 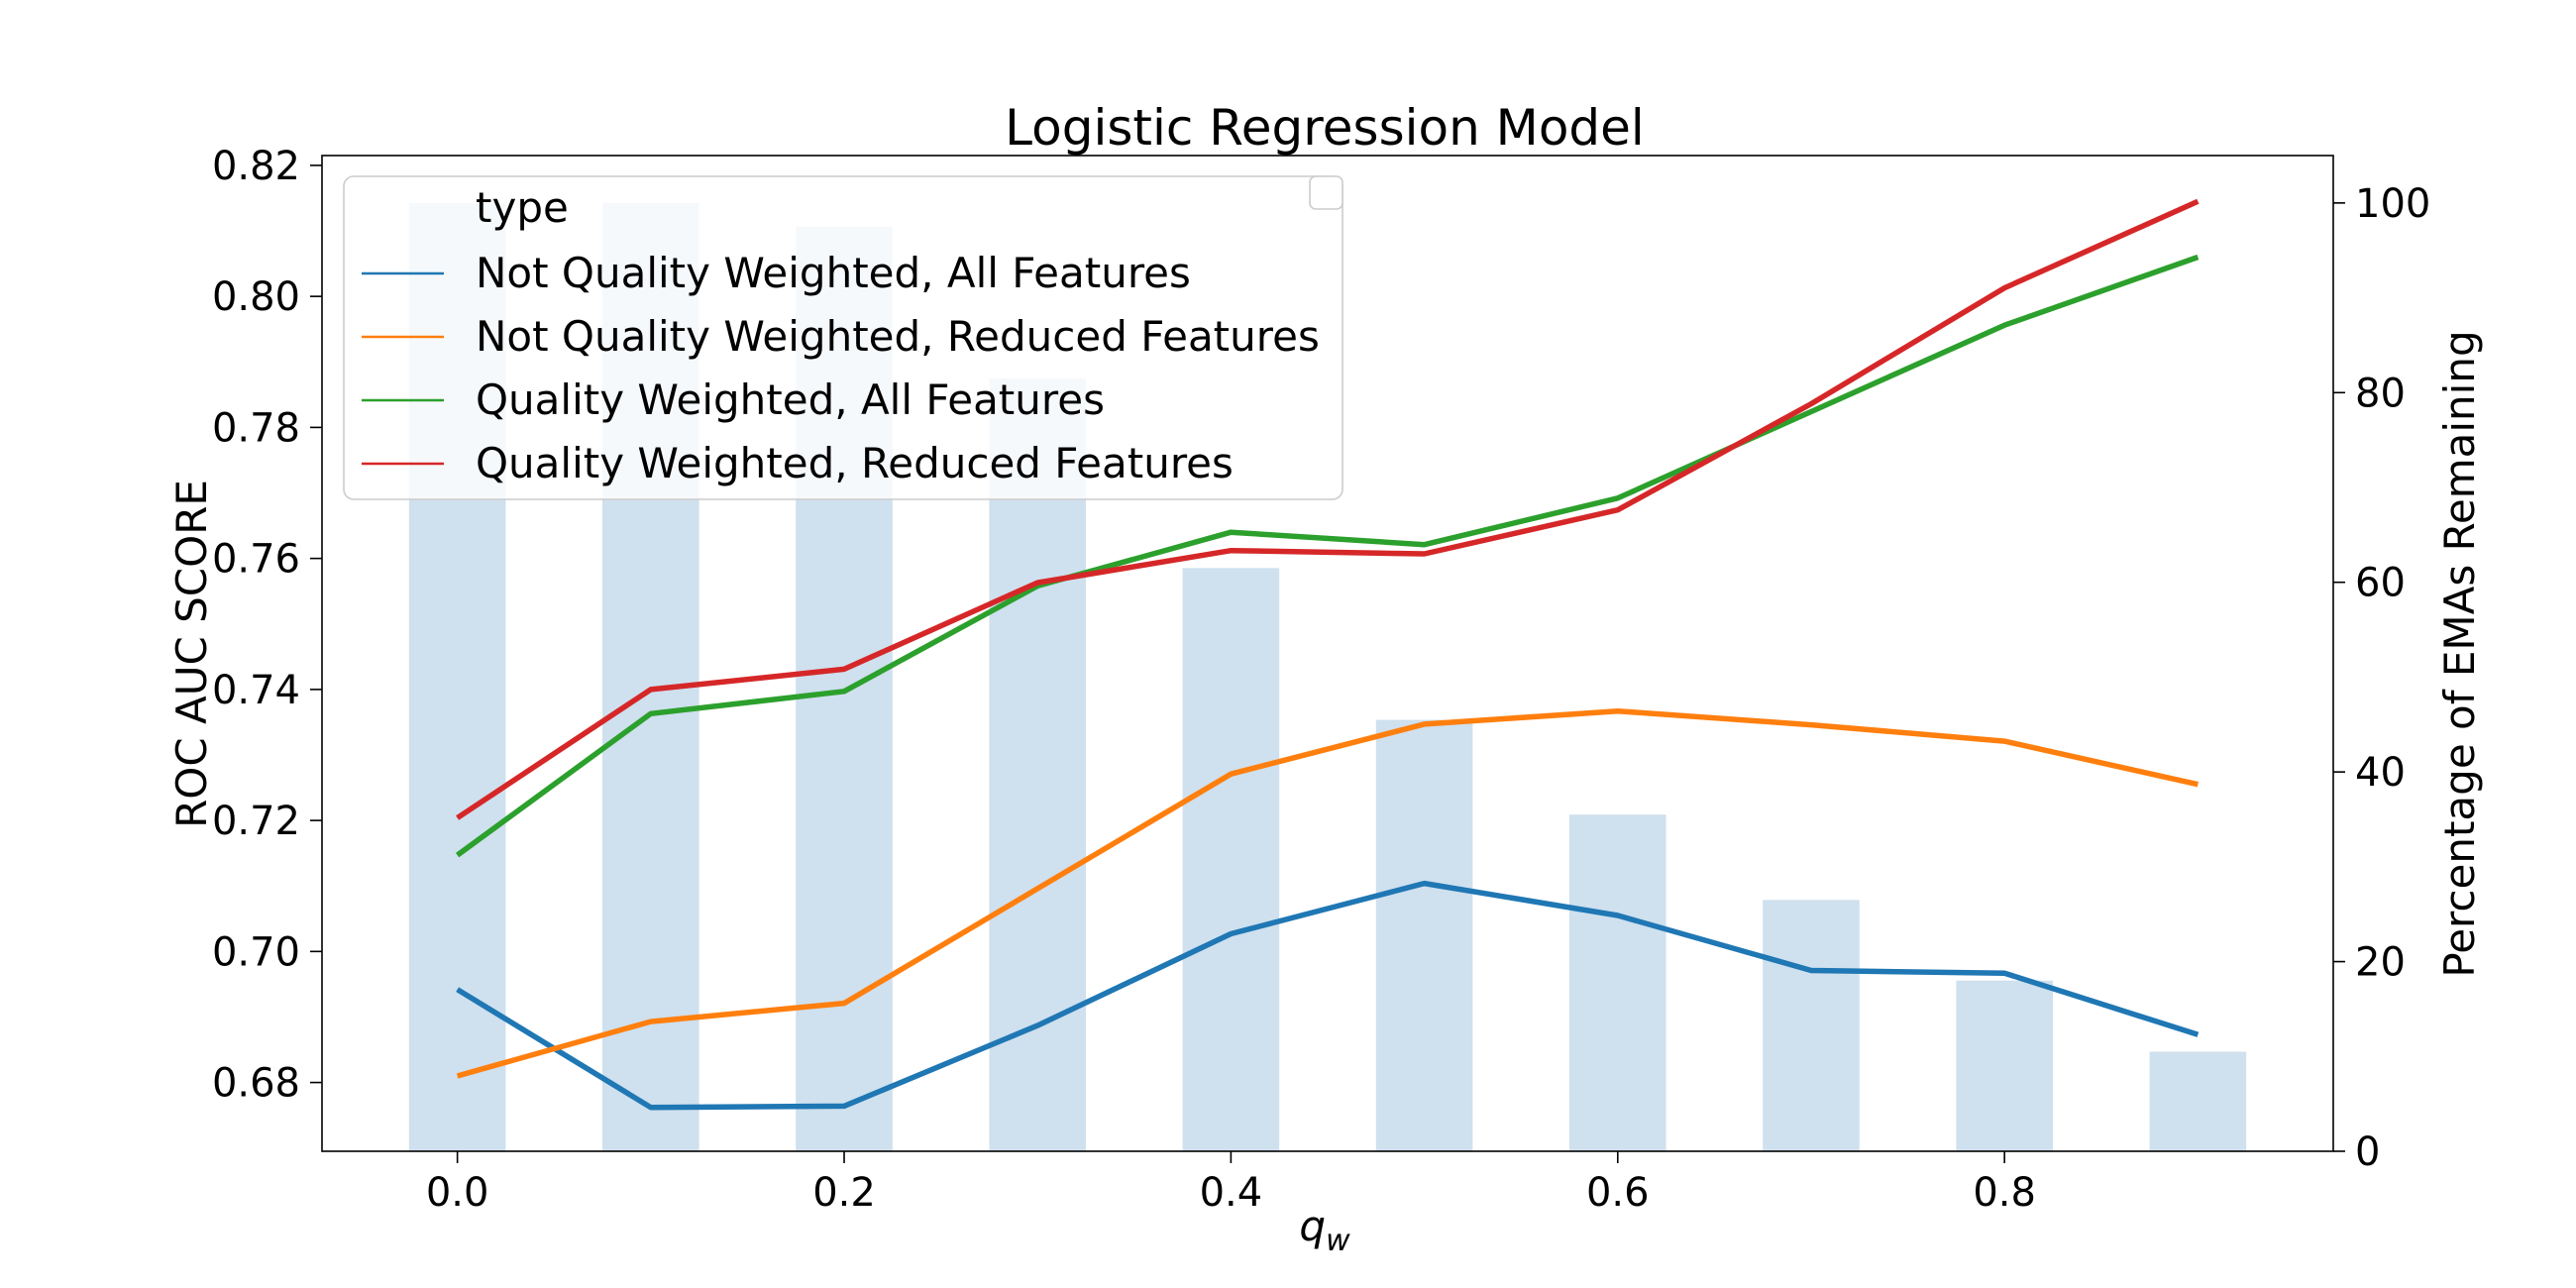 What do you see at coordinates (2004, 1193) in the screenshot?
I see `x-tick-label: 0.8` at bounding box center [2004, 1193].